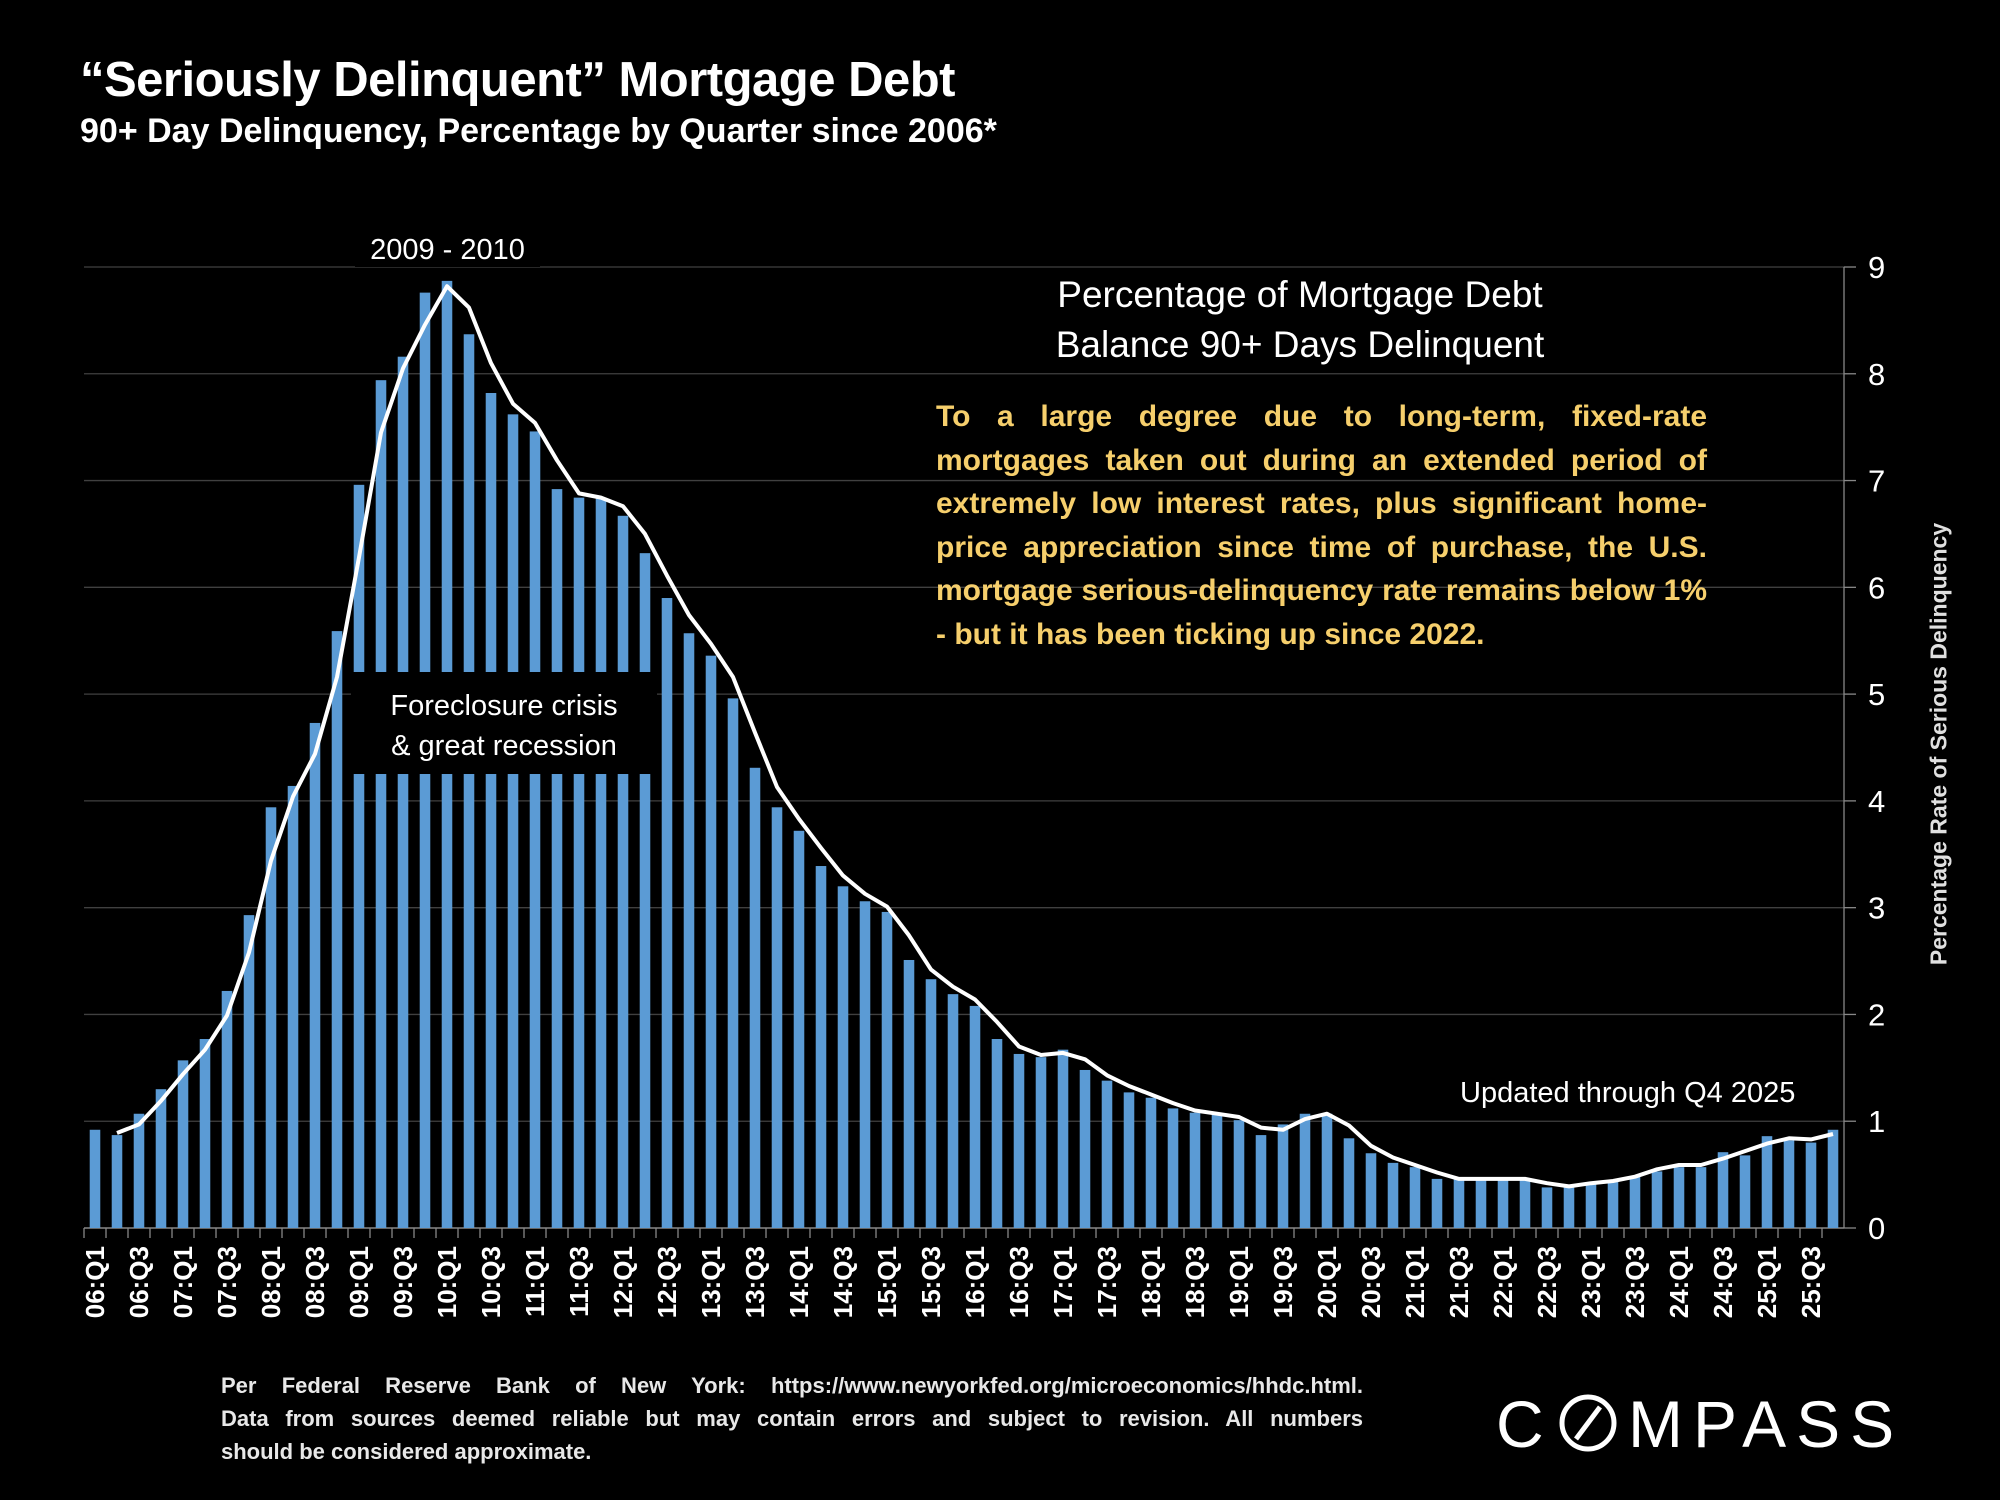 The image size is (2000, 1500). I want to click on bar-24:Q1, so click(1679, 1197).